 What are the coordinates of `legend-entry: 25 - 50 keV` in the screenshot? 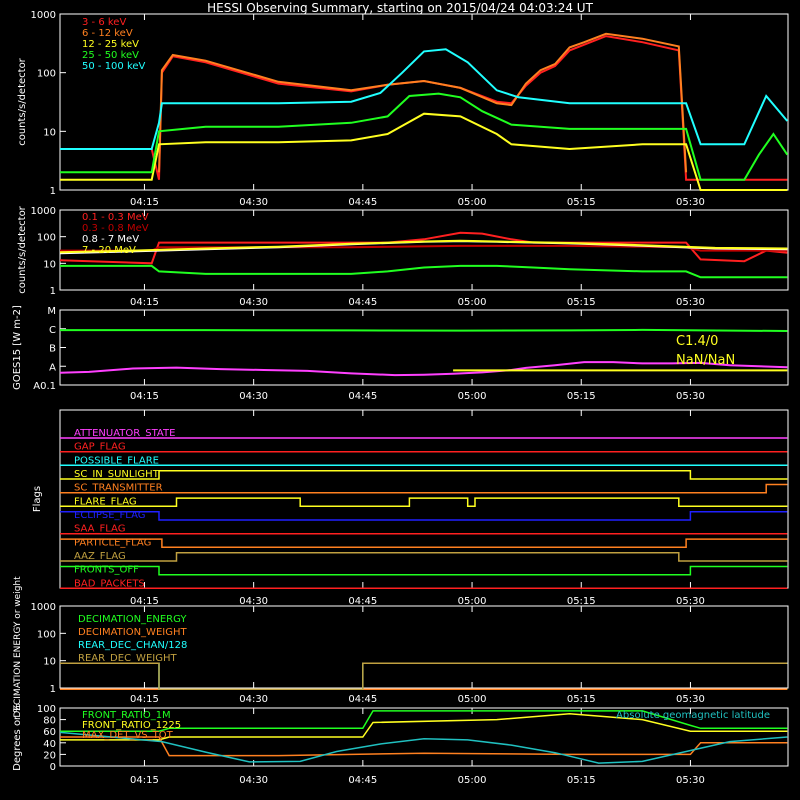 It's located at (110, 55).